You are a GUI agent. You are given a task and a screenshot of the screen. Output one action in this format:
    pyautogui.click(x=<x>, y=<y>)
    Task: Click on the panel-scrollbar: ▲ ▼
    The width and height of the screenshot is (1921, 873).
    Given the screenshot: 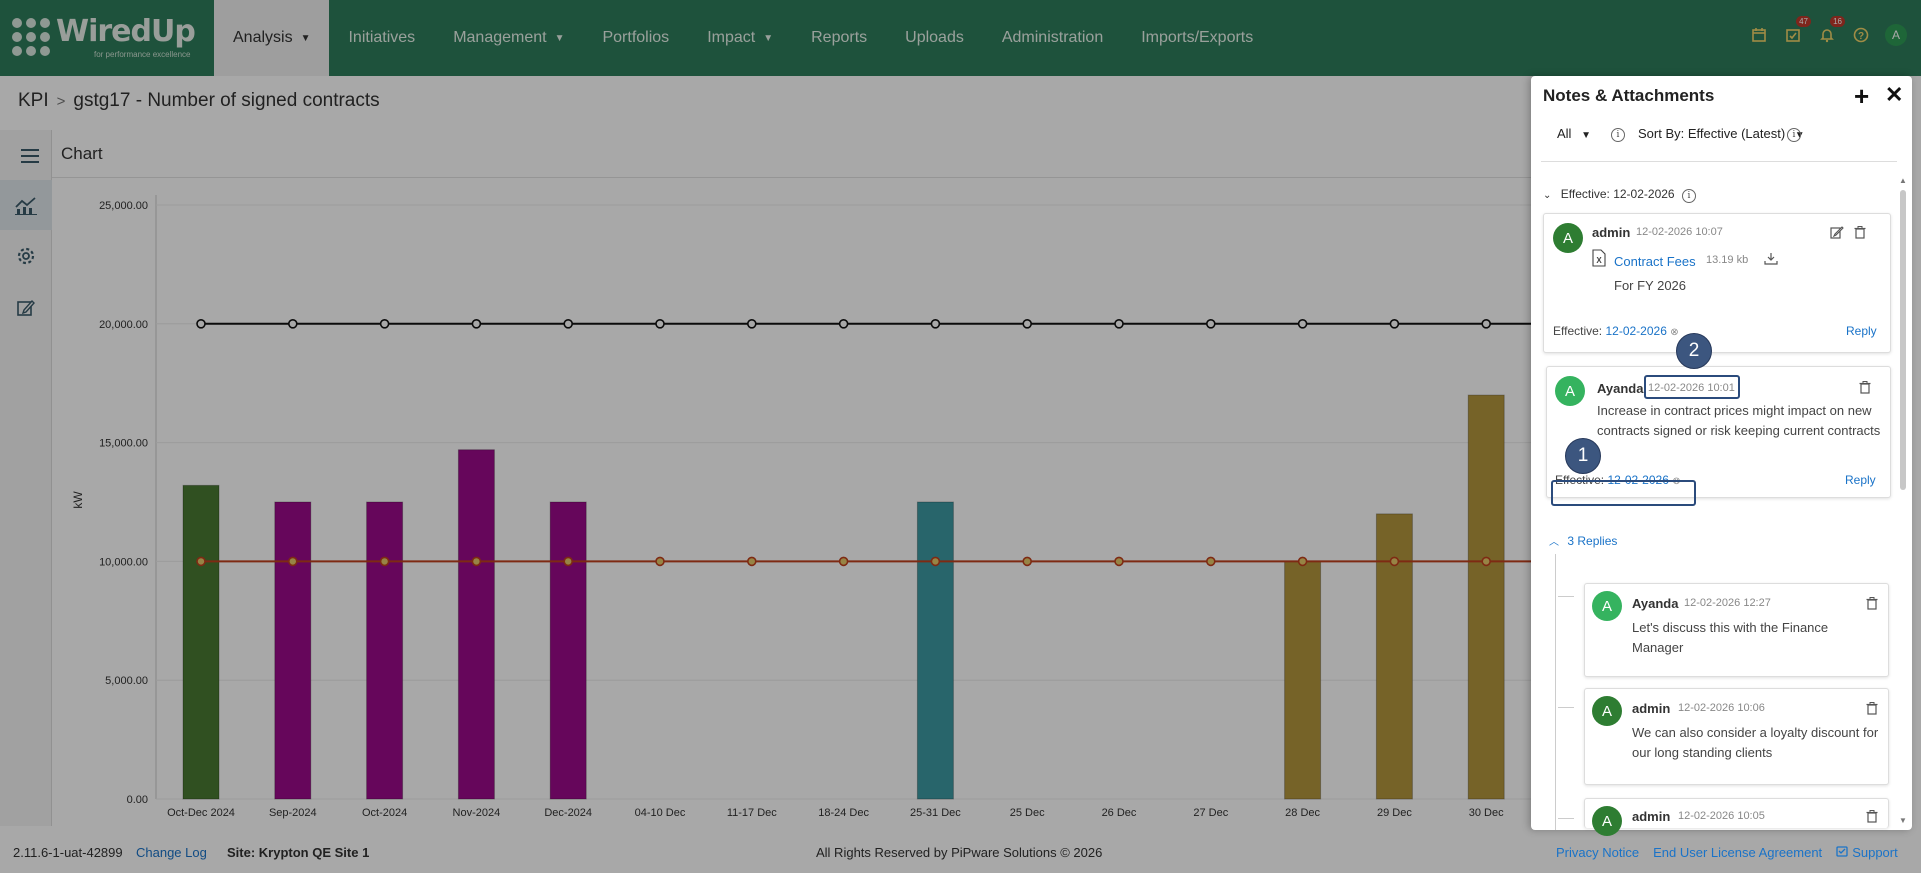 What is the action you would take?
    pyautogui.click(x=1903, y=501)
    